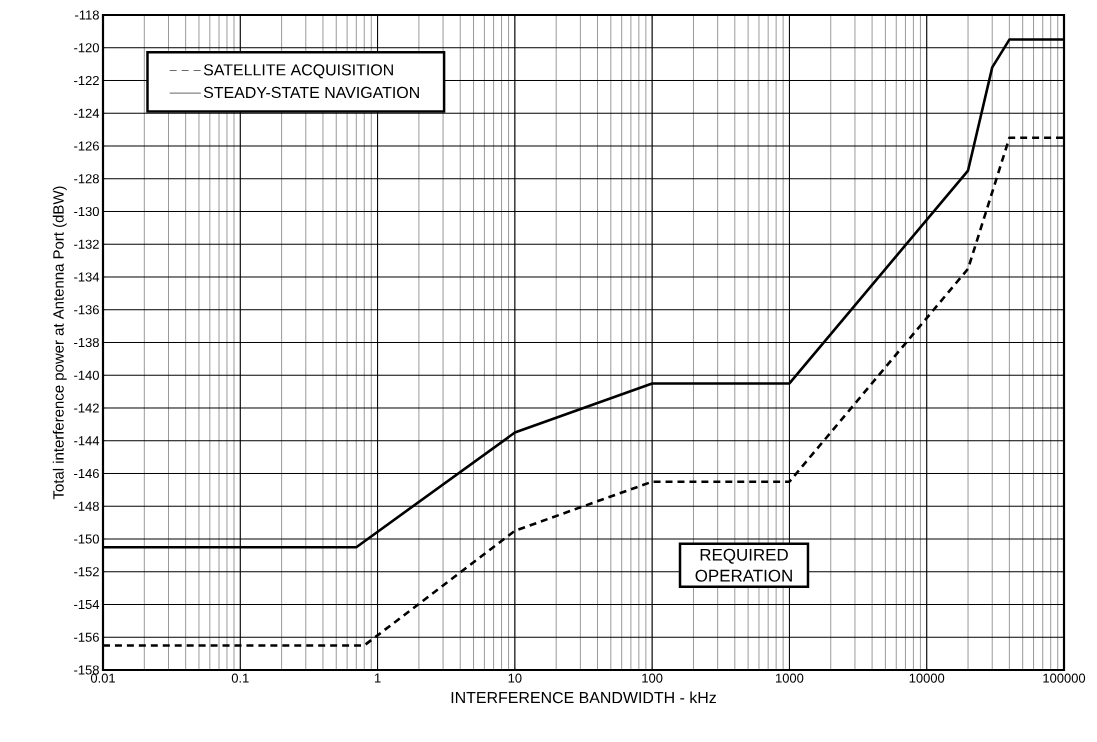  I want to click on y-tick-label: -134, so click(87, 277).